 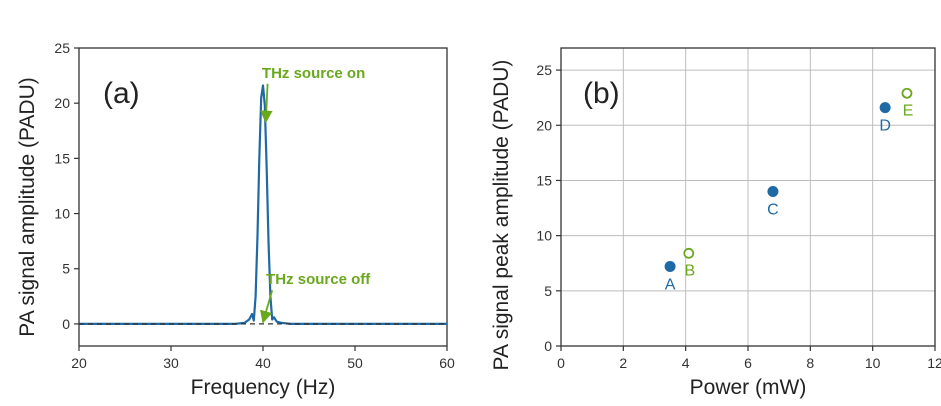 I want to click on point-label-E: E, so click(x=908, y=110).